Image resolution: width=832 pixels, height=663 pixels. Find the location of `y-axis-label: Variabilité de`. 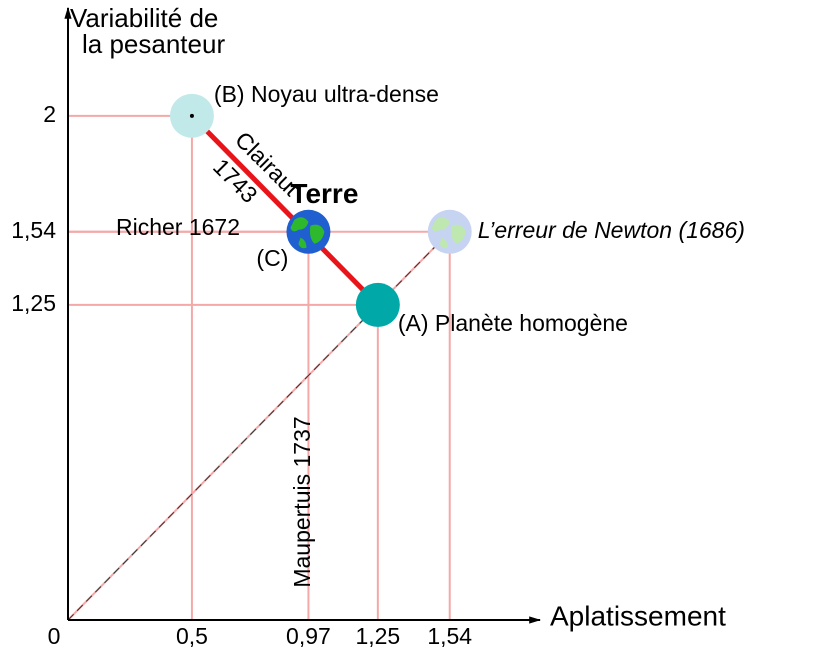

y-axis-label: Variabilité de is located at coordinates (144, 18).